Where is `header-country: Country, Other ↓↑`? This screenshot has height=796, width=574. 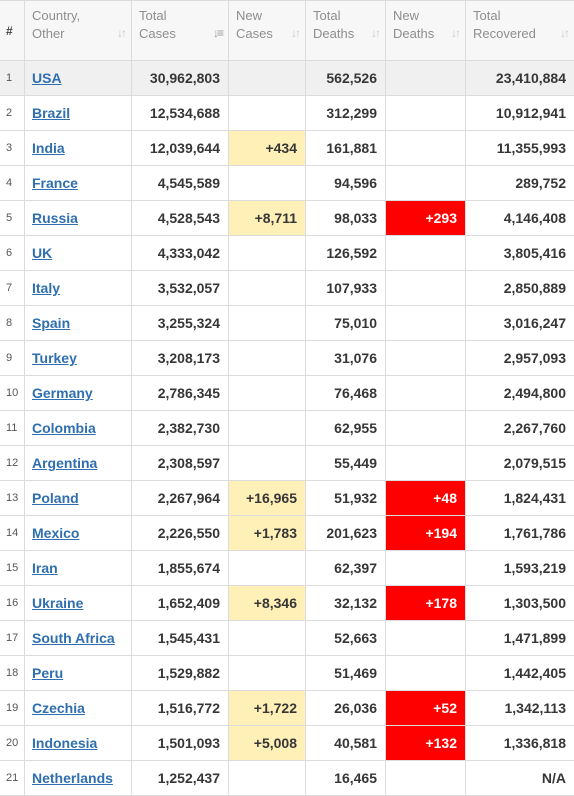 header-country: Country, Other ↓↑ is located at coordinates (78, 31).